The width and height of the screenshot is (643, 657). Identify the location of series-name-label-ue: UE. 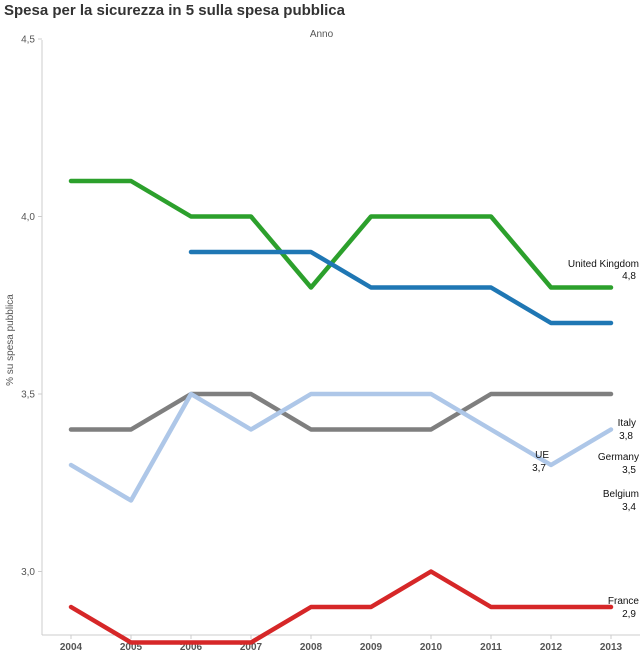
(542, 455).